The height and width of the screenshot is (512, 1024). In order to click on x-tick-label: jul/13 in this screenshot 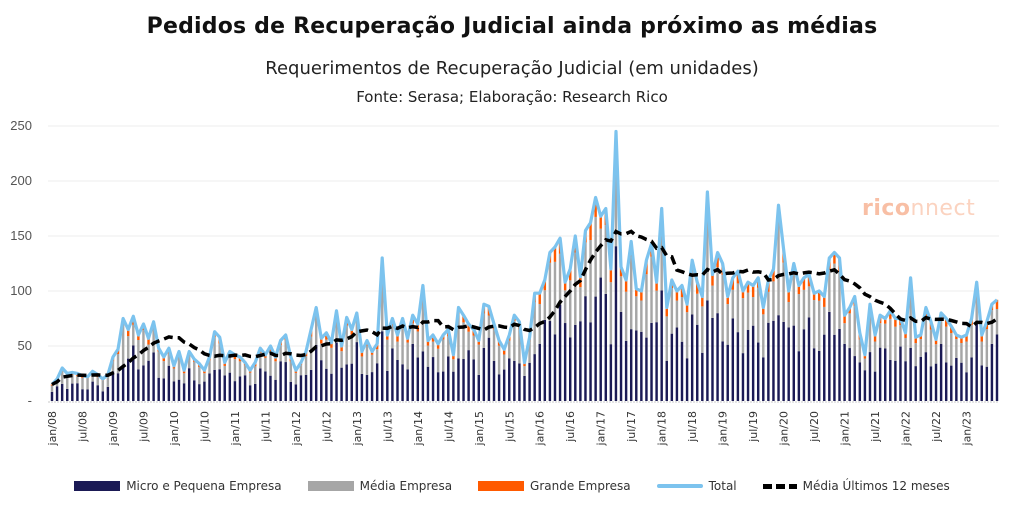, I will do `click(387, 427)`.